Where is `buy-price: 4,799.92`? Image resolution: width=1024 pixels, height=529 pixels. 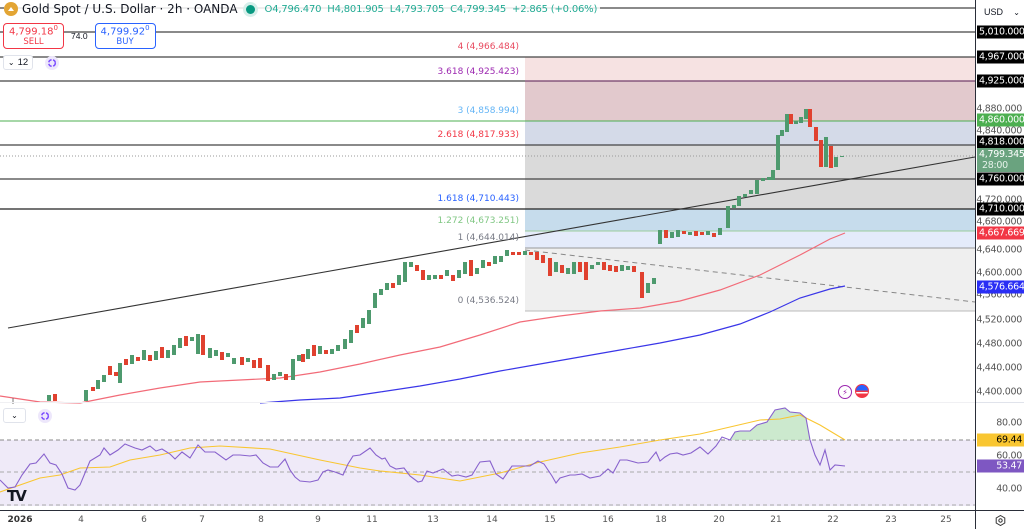
buy-price: 4,799.92 is located at coordinates (123, 32).